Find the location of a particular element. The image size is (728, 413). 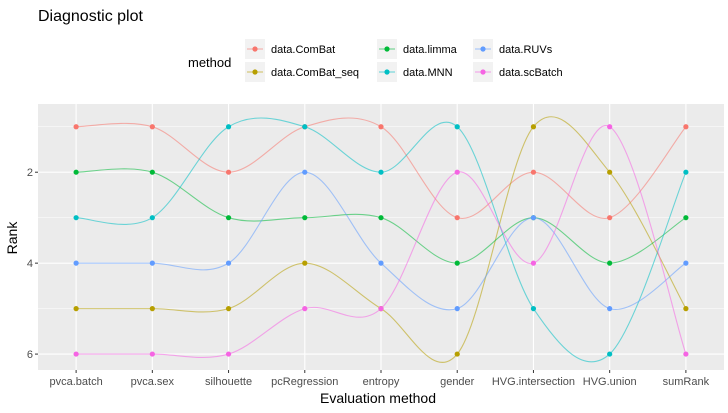

data-point-data-scbatch-hvg-intersection is located at coordinates (533, 263).